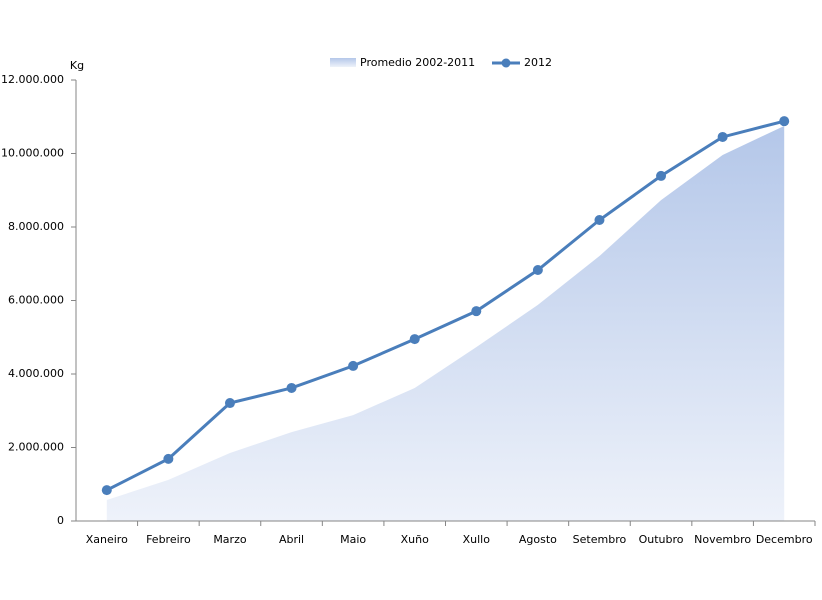  Describe the element at coordinates (36, 226) in the screenshot. I see `y-tick-label: 8.000.000` at that location.